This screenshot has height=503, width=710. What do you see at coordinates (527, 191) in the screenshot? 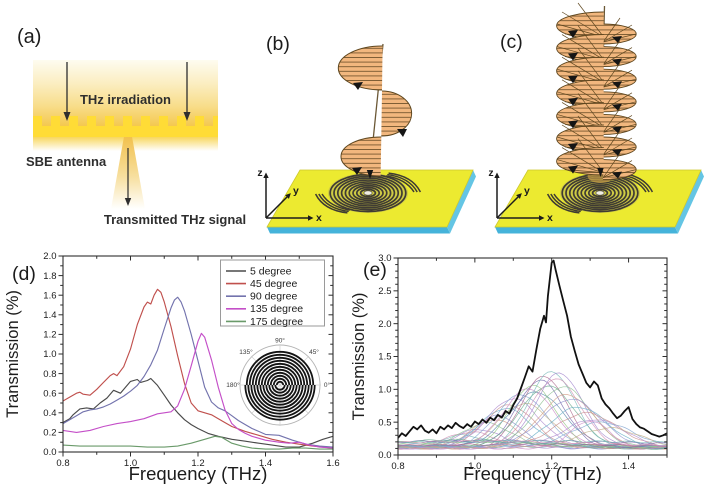
I see `axis-y-label: y` at bounding box center [527, 191].